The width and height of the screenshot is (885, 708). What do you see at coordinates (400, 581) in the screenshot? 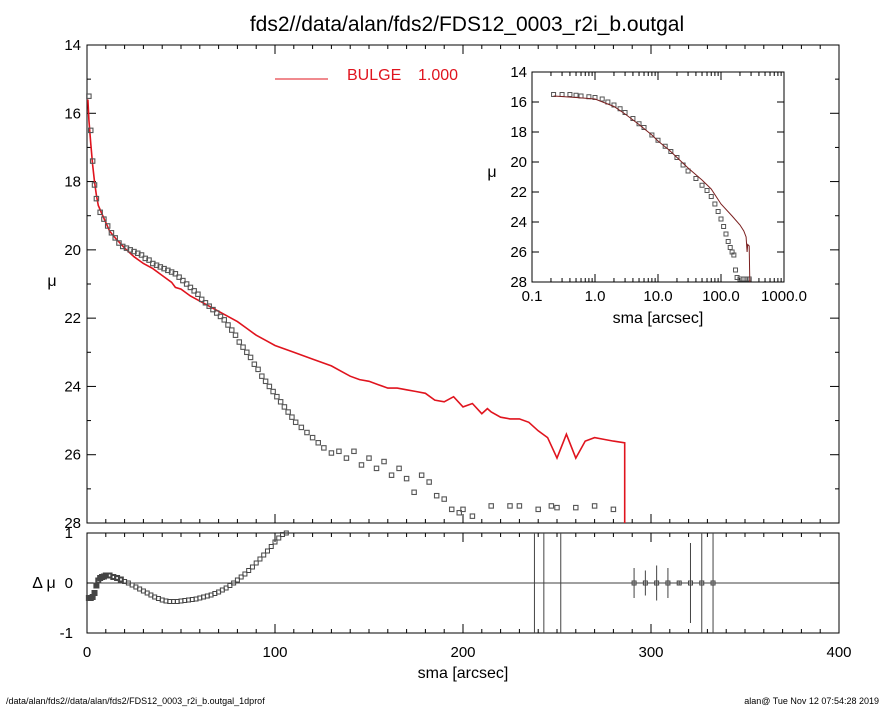
I see `residual-data-marks` at bounding box center [400, 581].